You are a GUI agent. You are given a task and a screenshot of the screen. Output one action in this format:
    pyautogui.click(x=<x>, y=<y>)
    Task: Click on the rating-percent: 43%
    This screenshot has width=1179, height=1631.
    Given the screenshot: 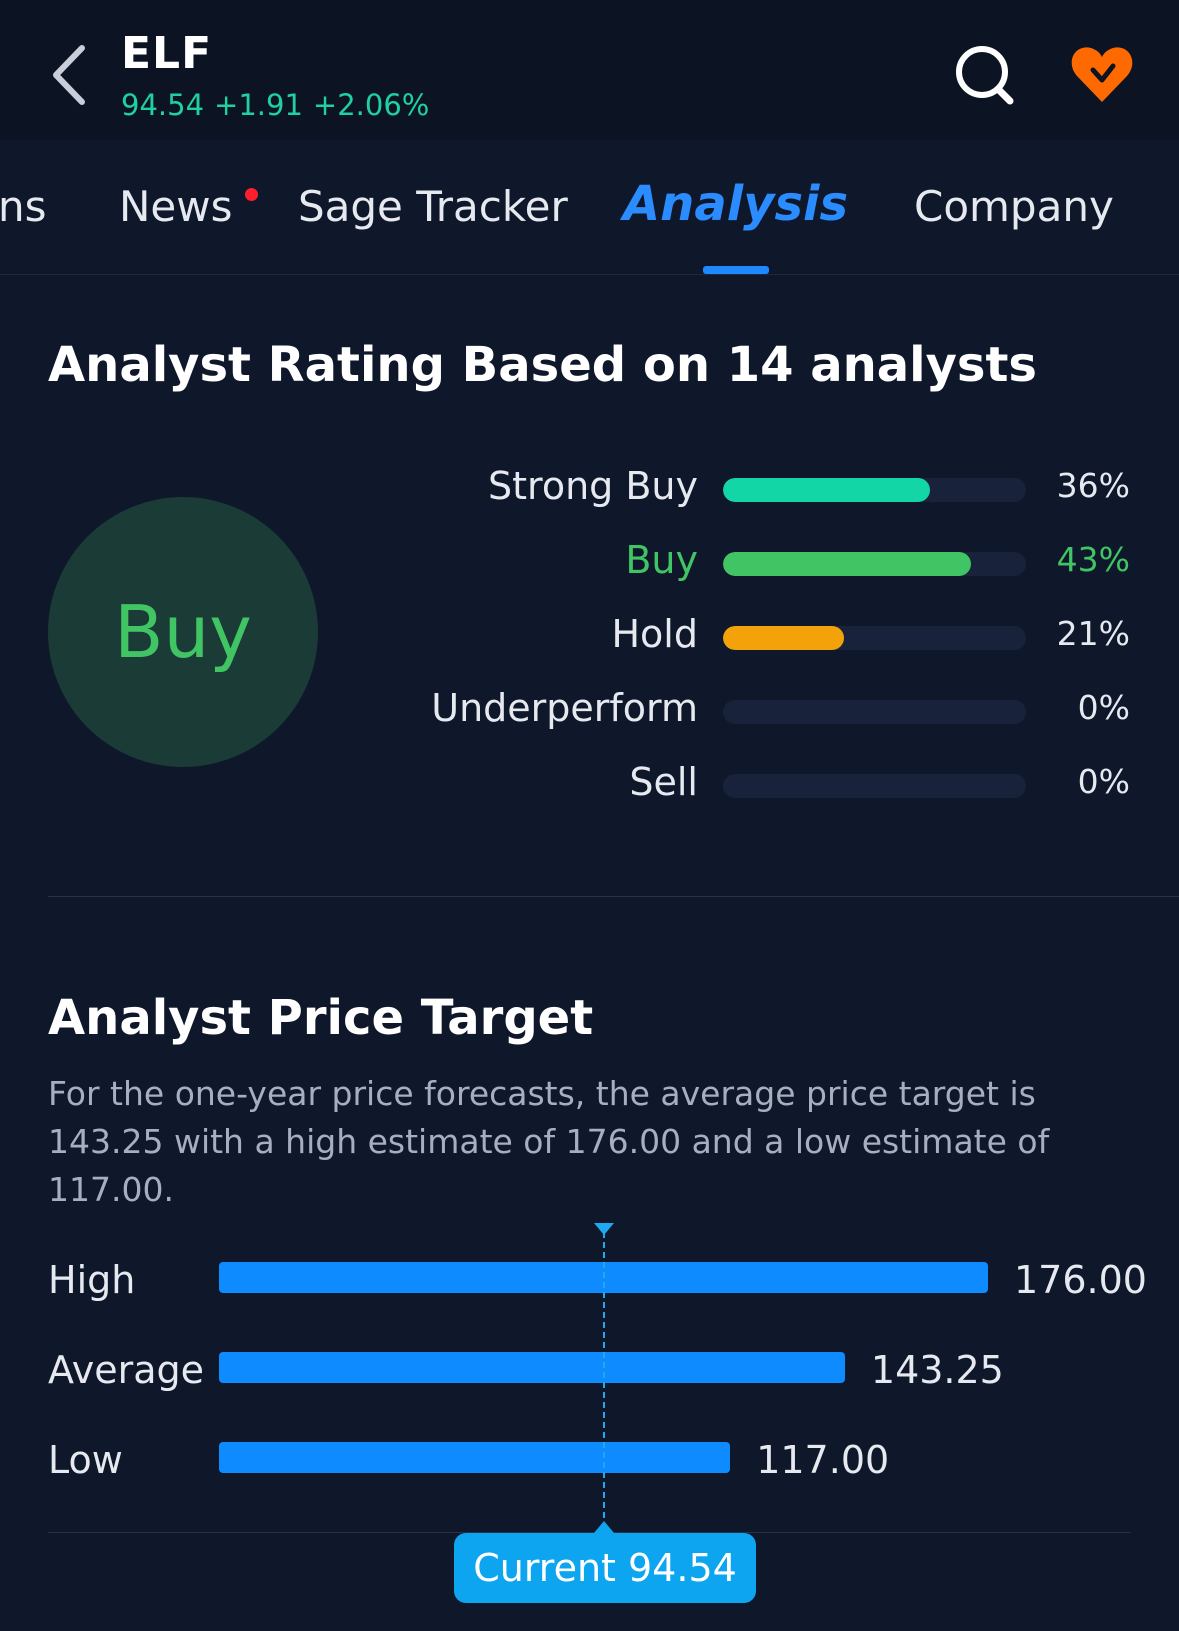 What is the action you would take?
    pyautogui.click(x=1093, y=559)
    